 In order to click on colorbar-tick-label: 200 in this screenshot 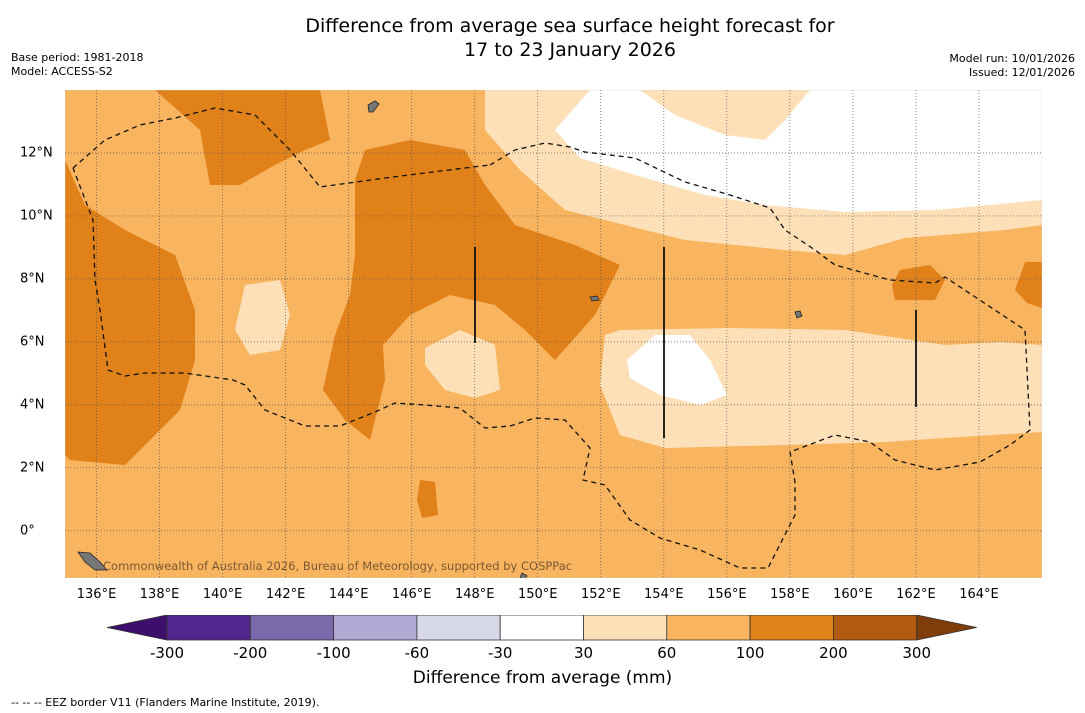, I will do `click(833, 653)`.